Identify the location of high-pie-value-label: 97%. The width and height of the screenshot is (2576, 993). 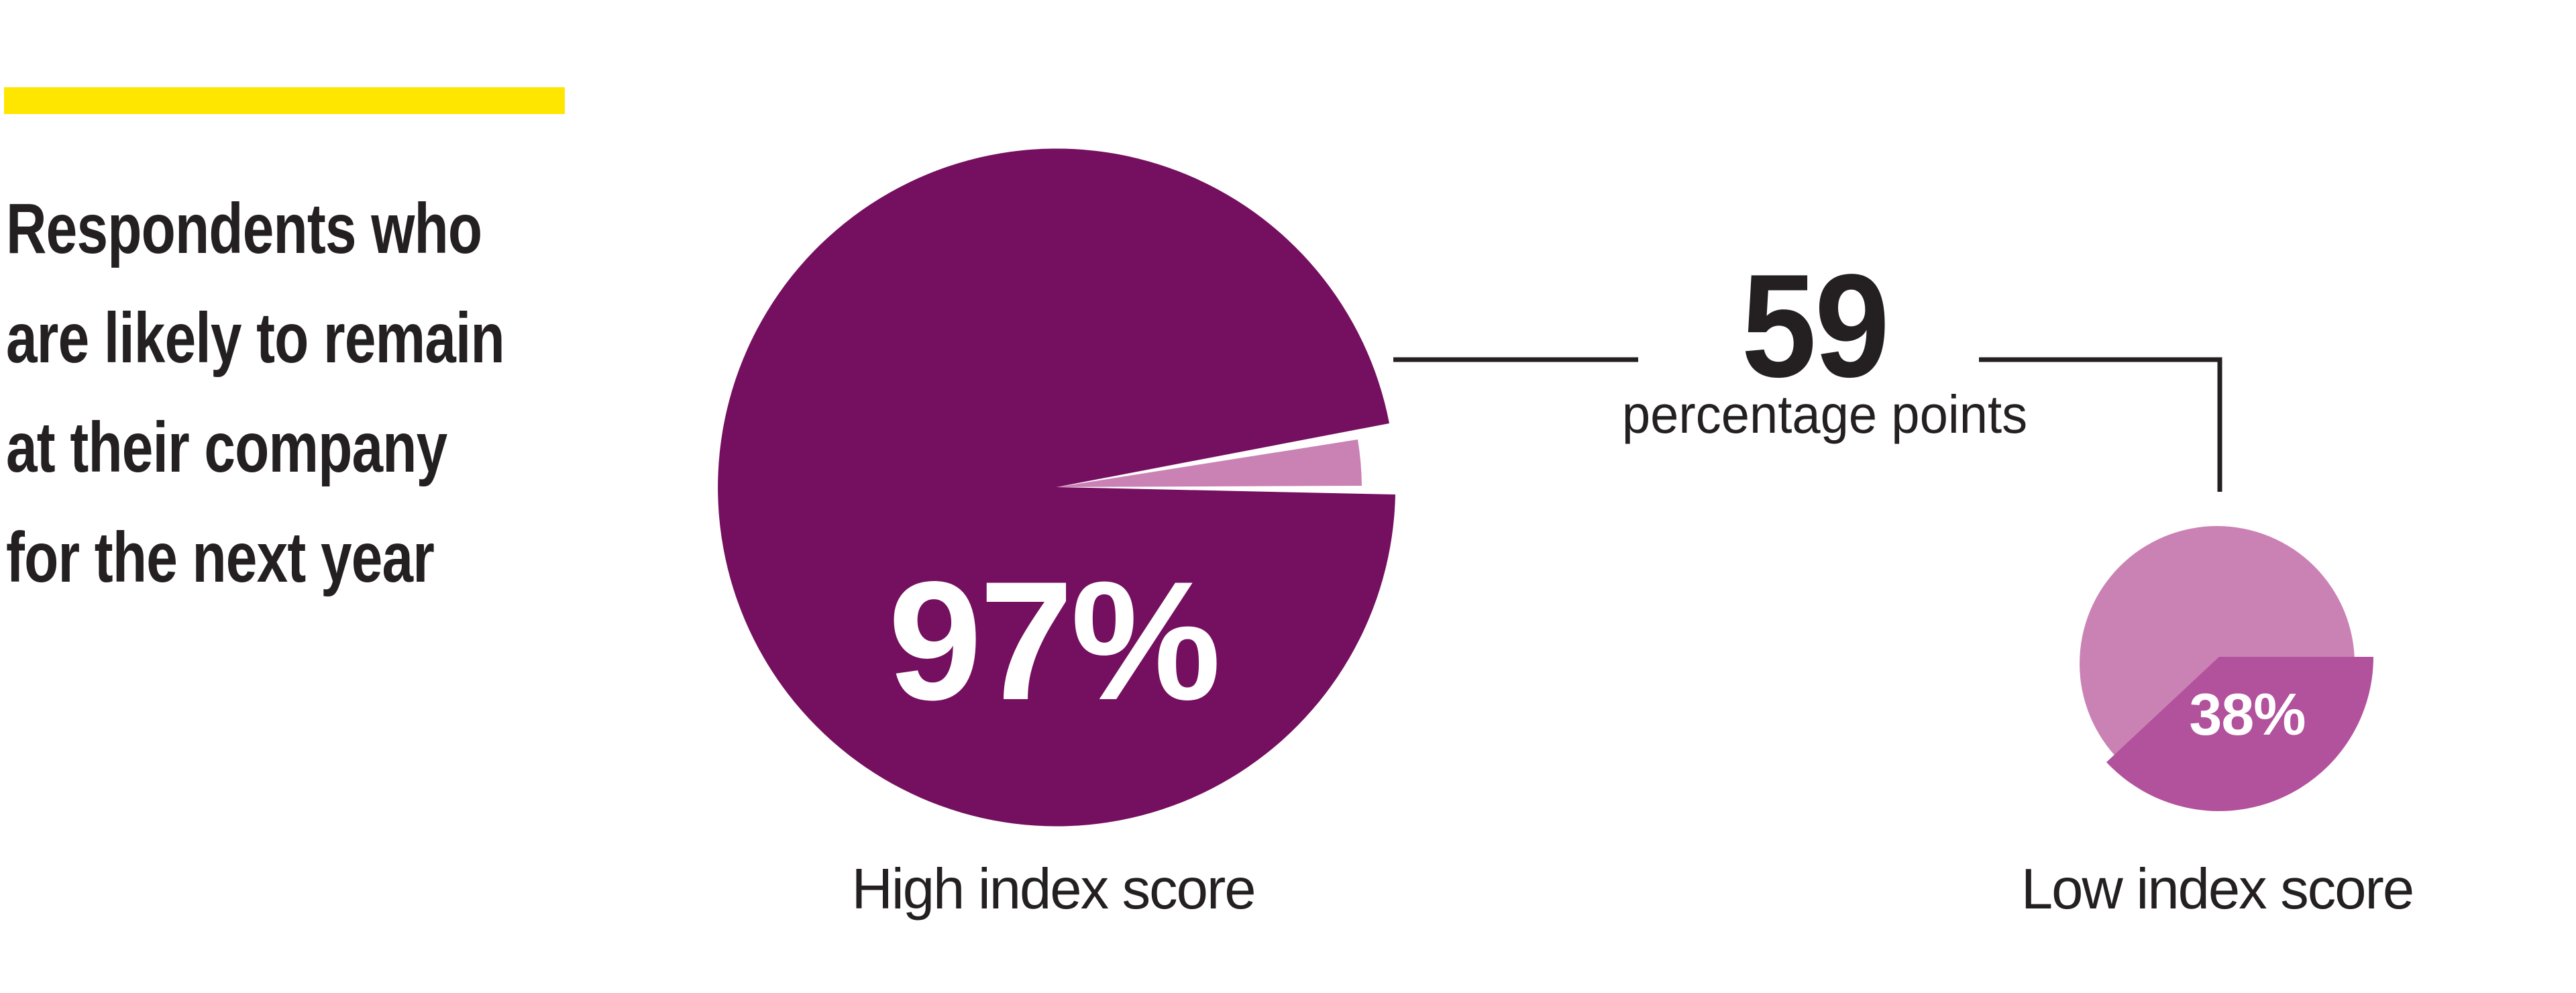
(1054, 641).